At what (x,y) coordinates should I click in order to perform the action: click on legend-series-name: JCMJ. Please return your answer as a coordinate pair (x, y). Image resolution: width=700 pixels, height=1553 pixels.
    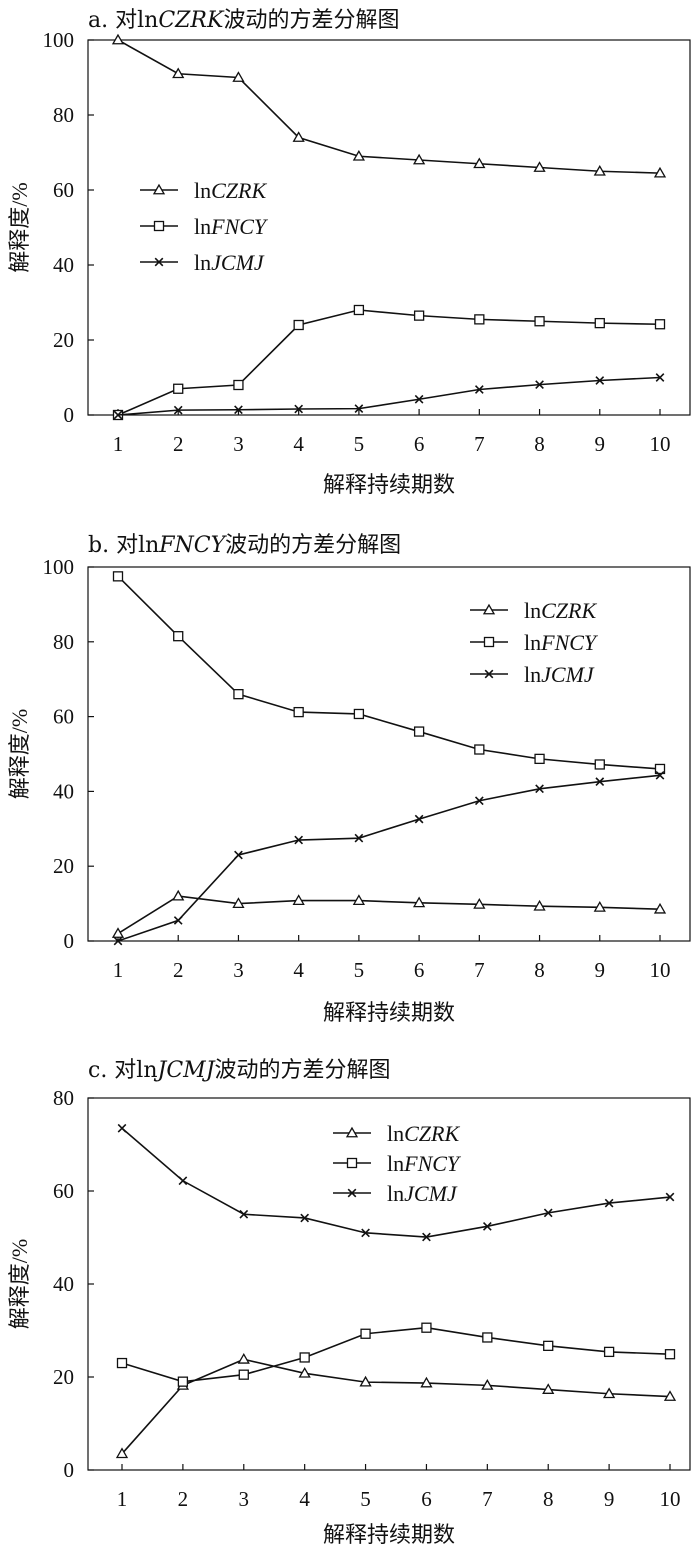
    Looking at the image, I should click on (431, 1193).